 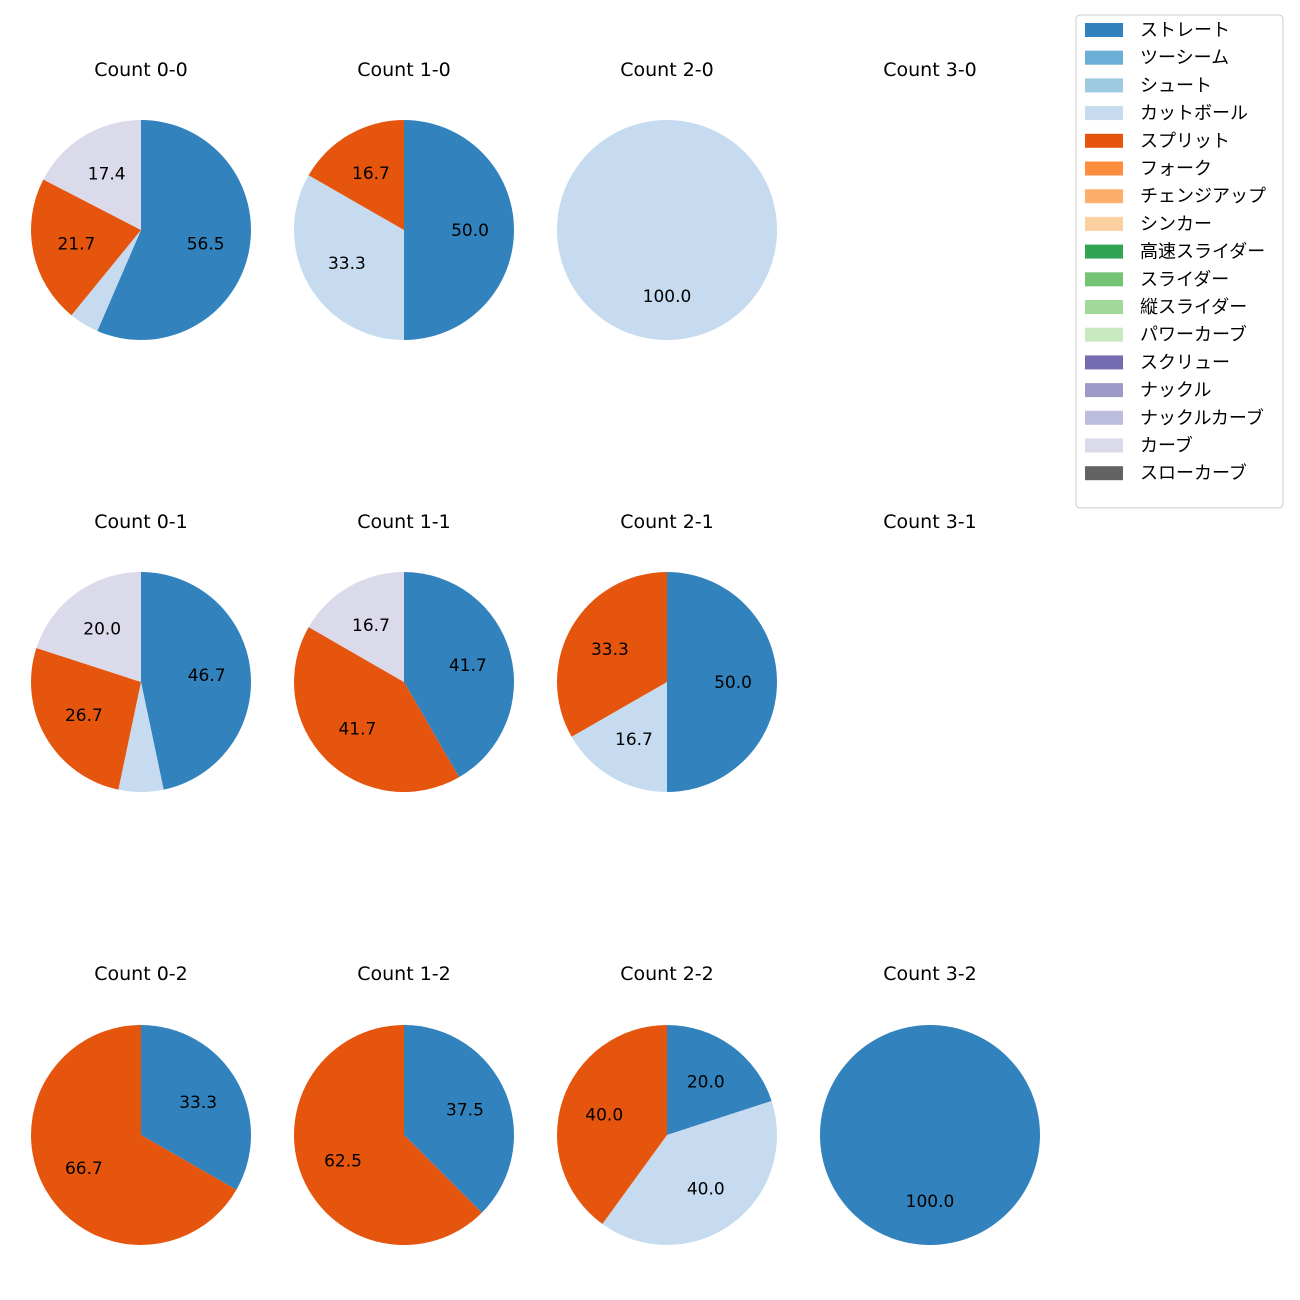 I want to click on legend-label: 高速スライダー, so click(x=1202, y=252).